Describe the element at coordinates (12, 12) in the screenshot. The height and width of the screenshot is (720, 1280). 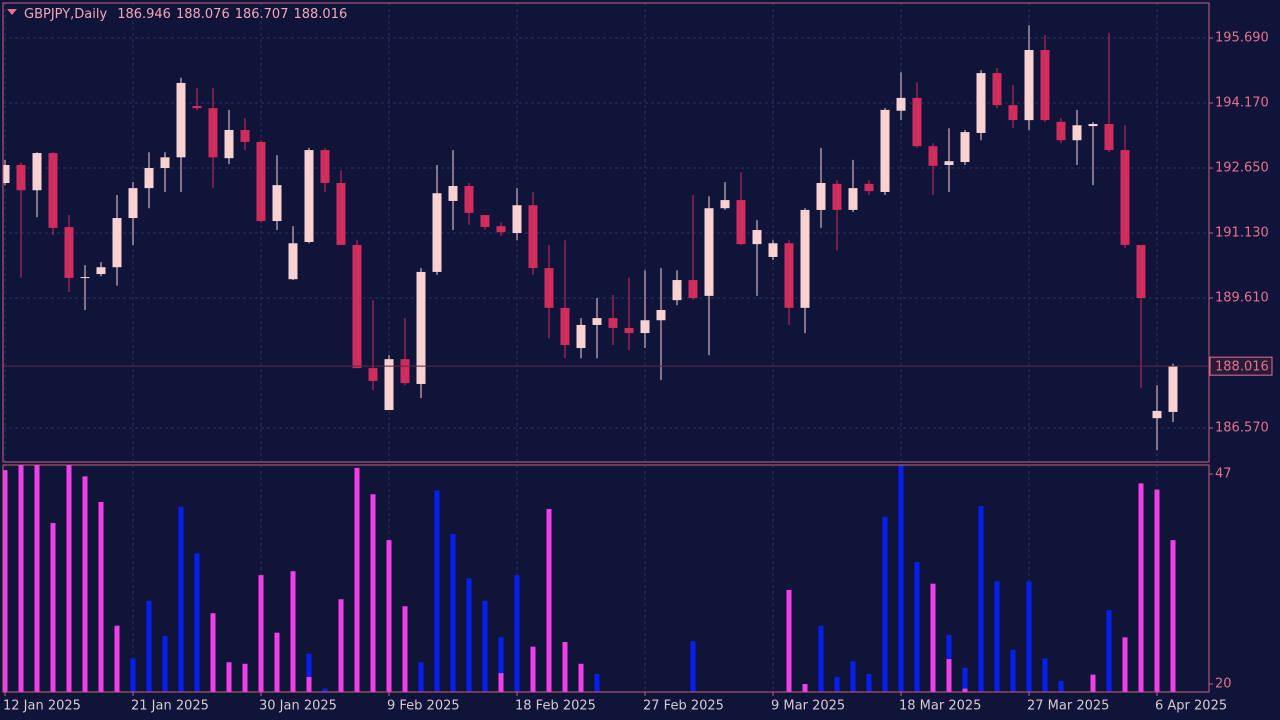
I see `collapse-icon` at that location.